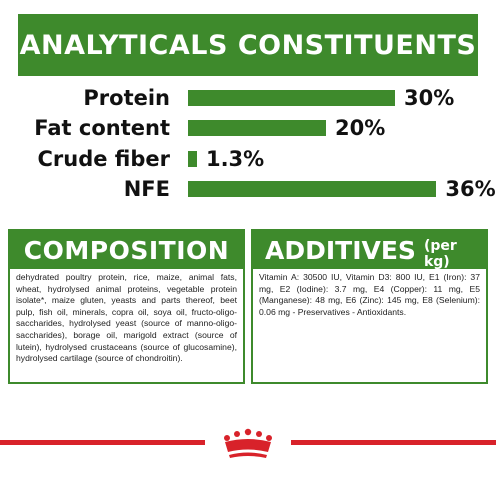 The width and height of the screenshot is (496, 496). I want to click on composition-title: COMPOSITION, so click(126, 250).